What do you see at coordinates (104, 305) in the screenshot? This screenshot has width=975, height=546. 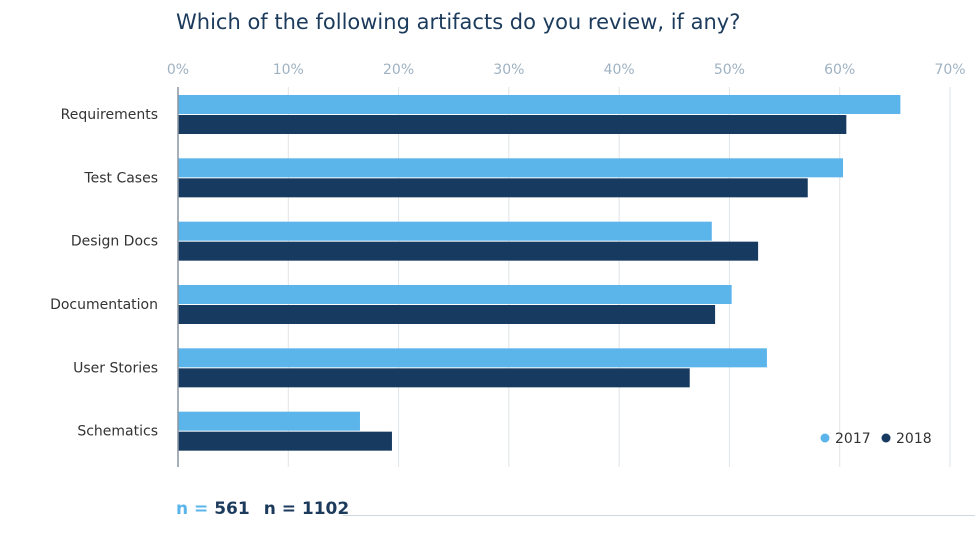 I see `category-label: Documentation` at bounding box center [104, 305].